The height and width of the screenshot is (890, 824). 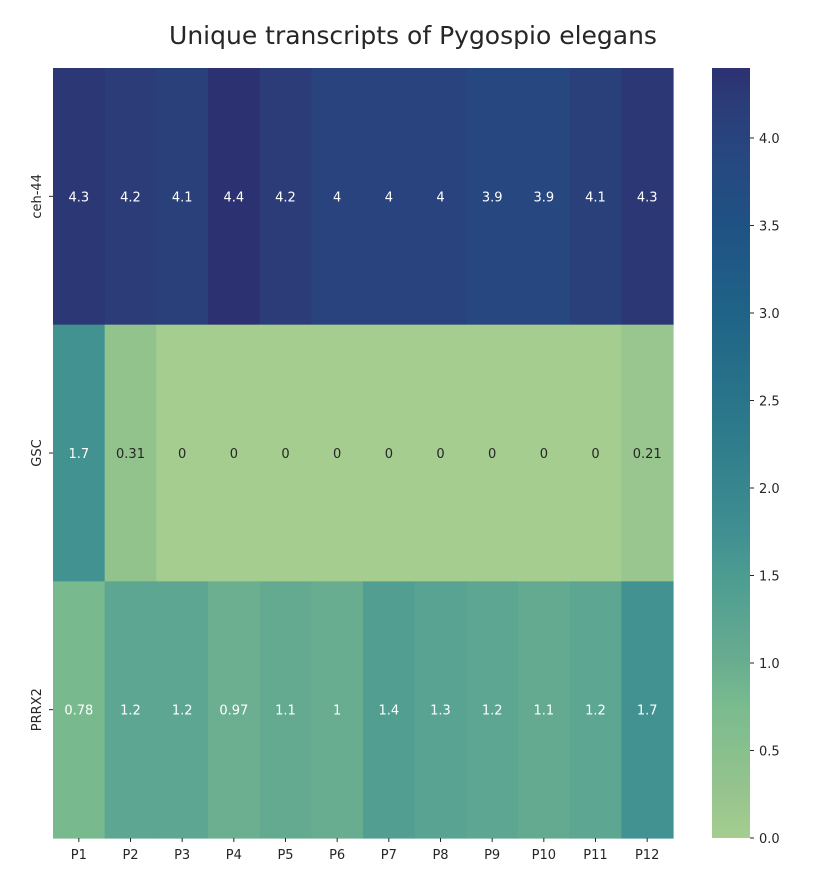 I want to click on cell-value-label: 1.3, so click(x=440, y=711).